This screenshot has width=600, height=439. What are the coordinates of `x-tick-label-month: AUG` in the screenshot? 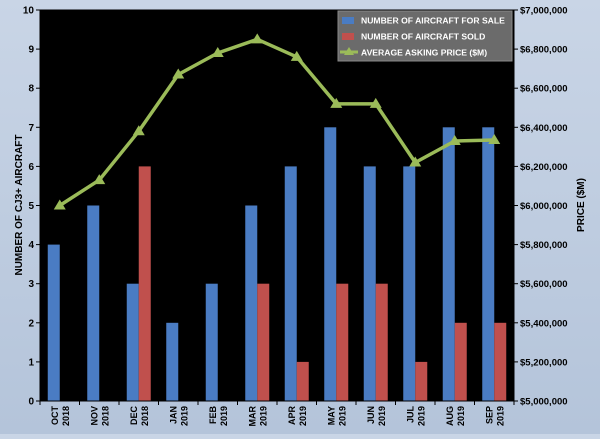 It's located at (450, 416).